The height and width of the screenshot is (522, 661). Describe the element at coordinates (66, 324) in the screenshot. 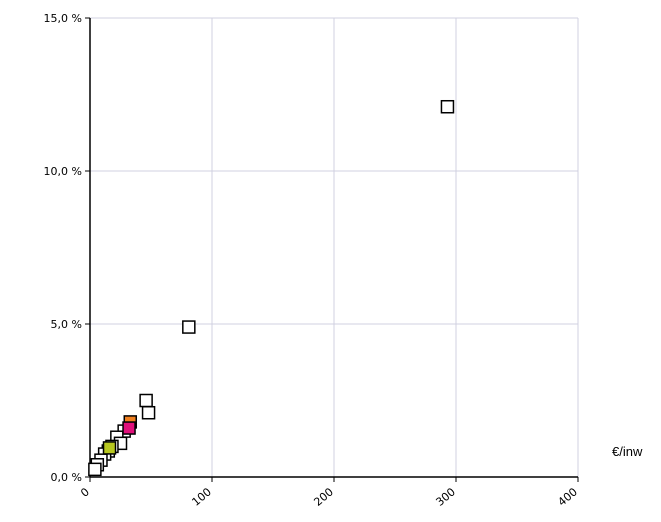

I see `y-tick-label: 5,0 %` at that location.